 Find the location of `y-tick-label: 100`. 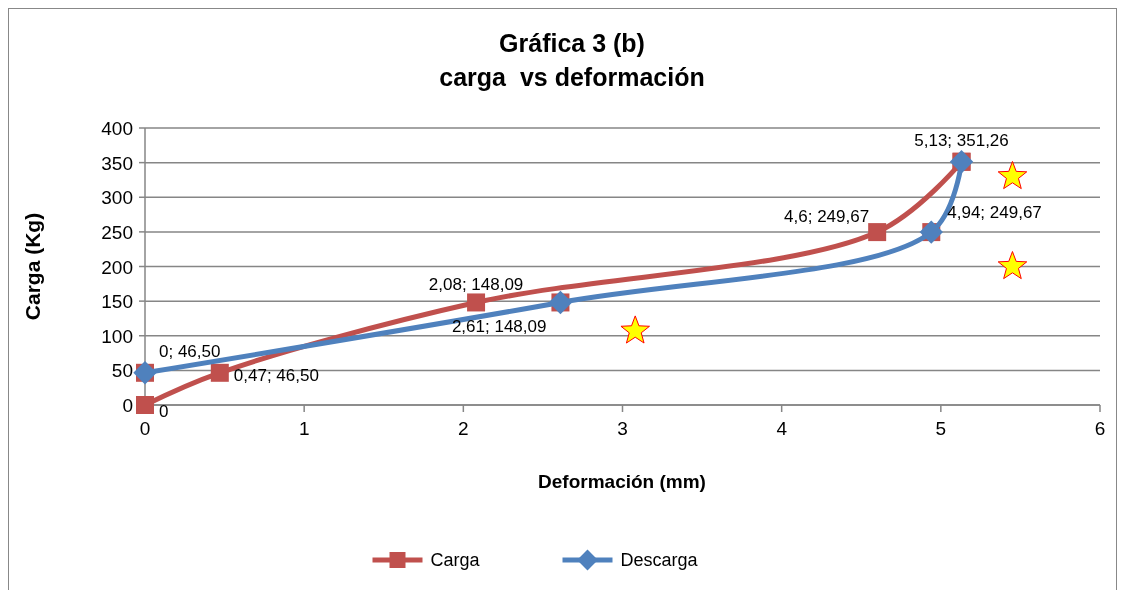

y-tick-label: 100 is located at coordinates (117, 336).